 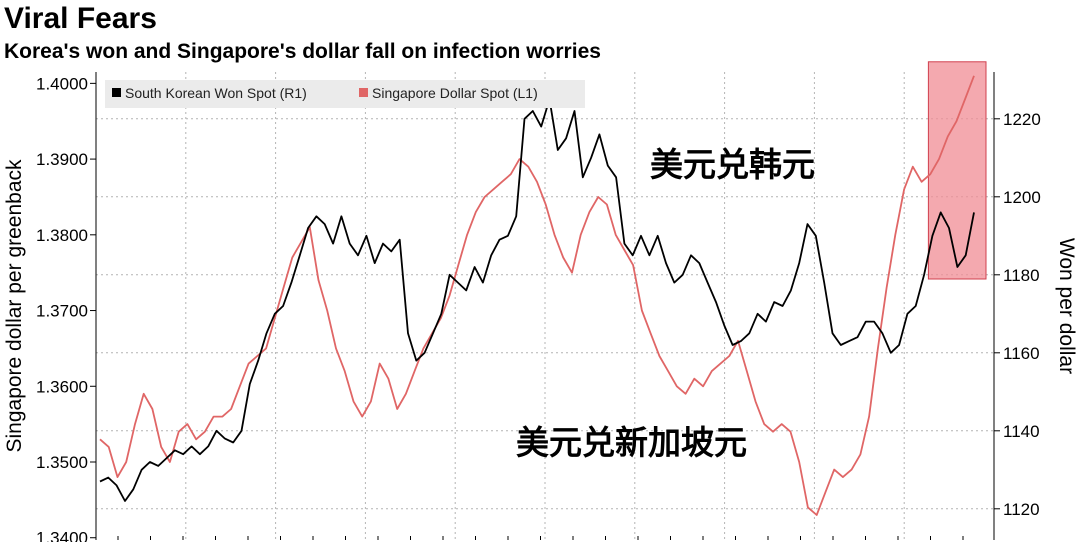 I want to click on legend-swatch-sgd, so click(x=363, y=92).